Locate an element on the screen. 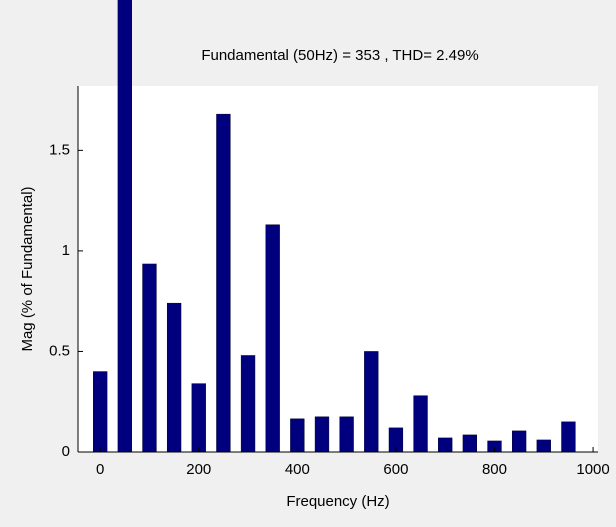 The width and height of the screenshot is (616, 527). x-tick-label: 0 is located at coordinates (100, 469).